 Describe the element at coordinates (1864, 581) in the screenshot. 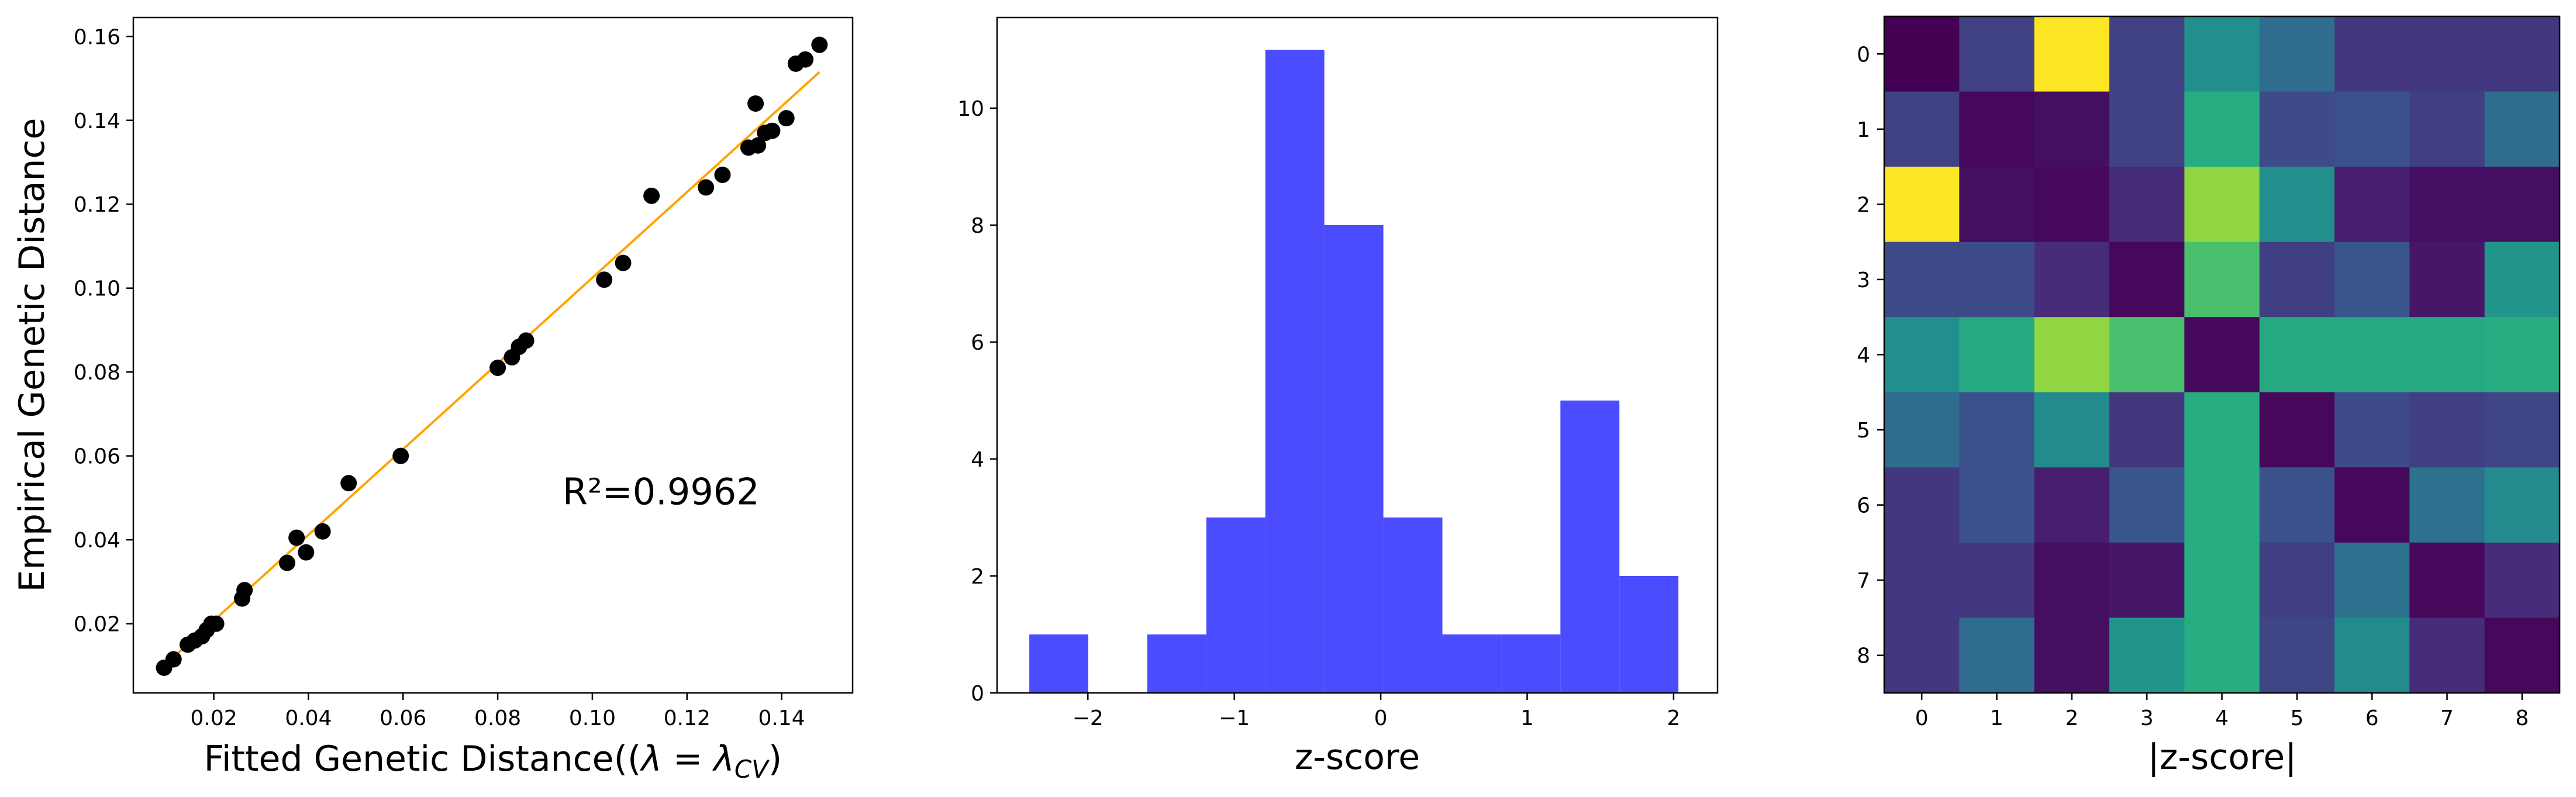

I see `y-tick-label: 7` at that location.